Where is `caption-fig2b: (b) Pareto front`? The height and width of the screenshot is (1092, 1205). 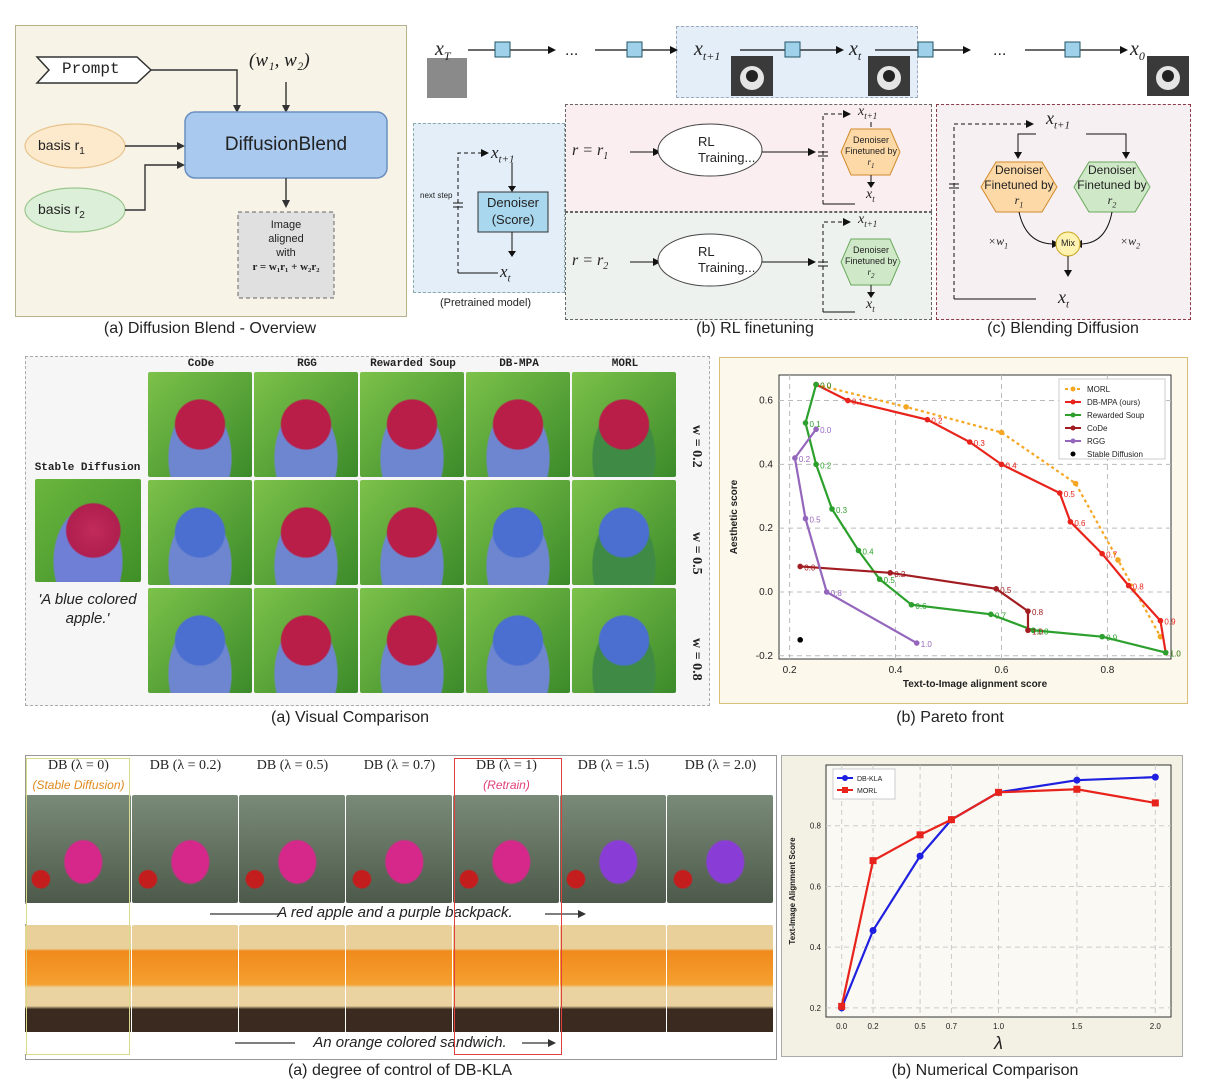 caption-fig2b: (b) Pareto front is located at coordinates (950, 717).